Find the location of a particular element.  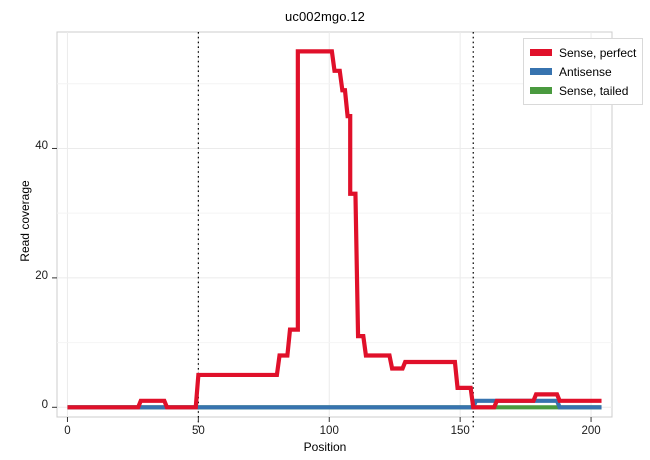

legend-item: Antisense is located at coordinates (582, 71).